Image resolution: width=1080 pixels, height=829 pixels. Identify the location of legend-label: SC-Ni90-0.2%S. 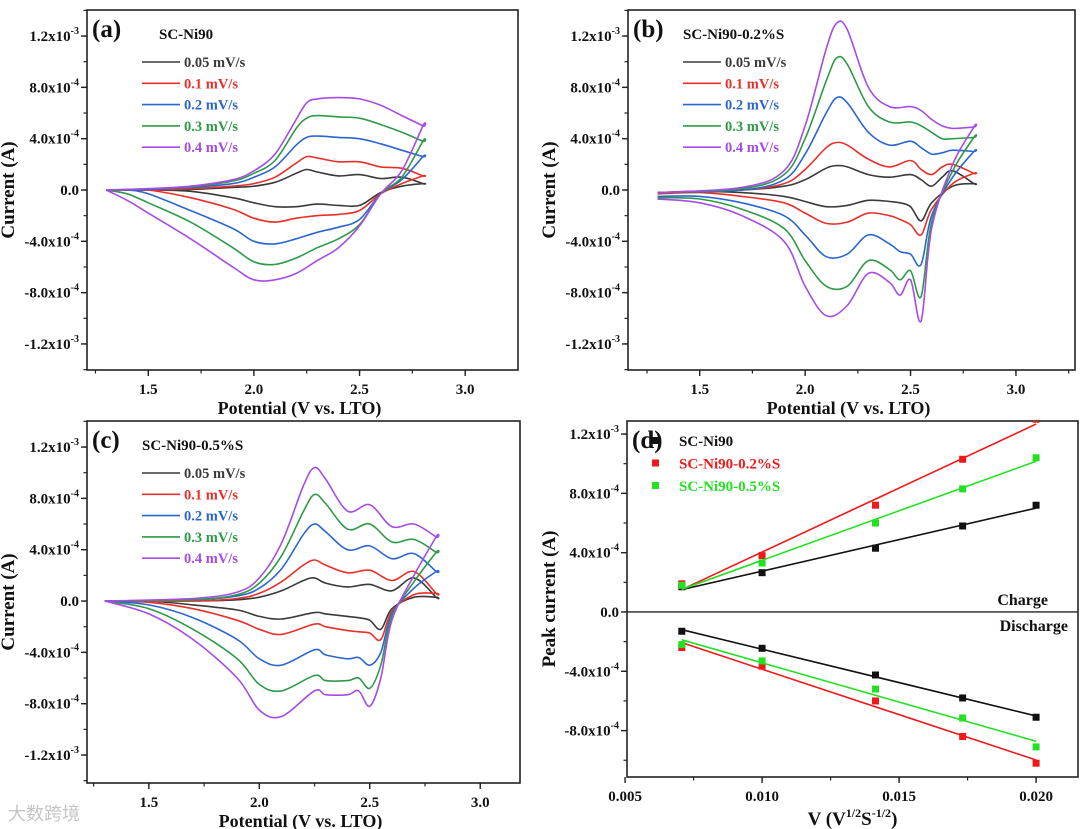
(729, 465).